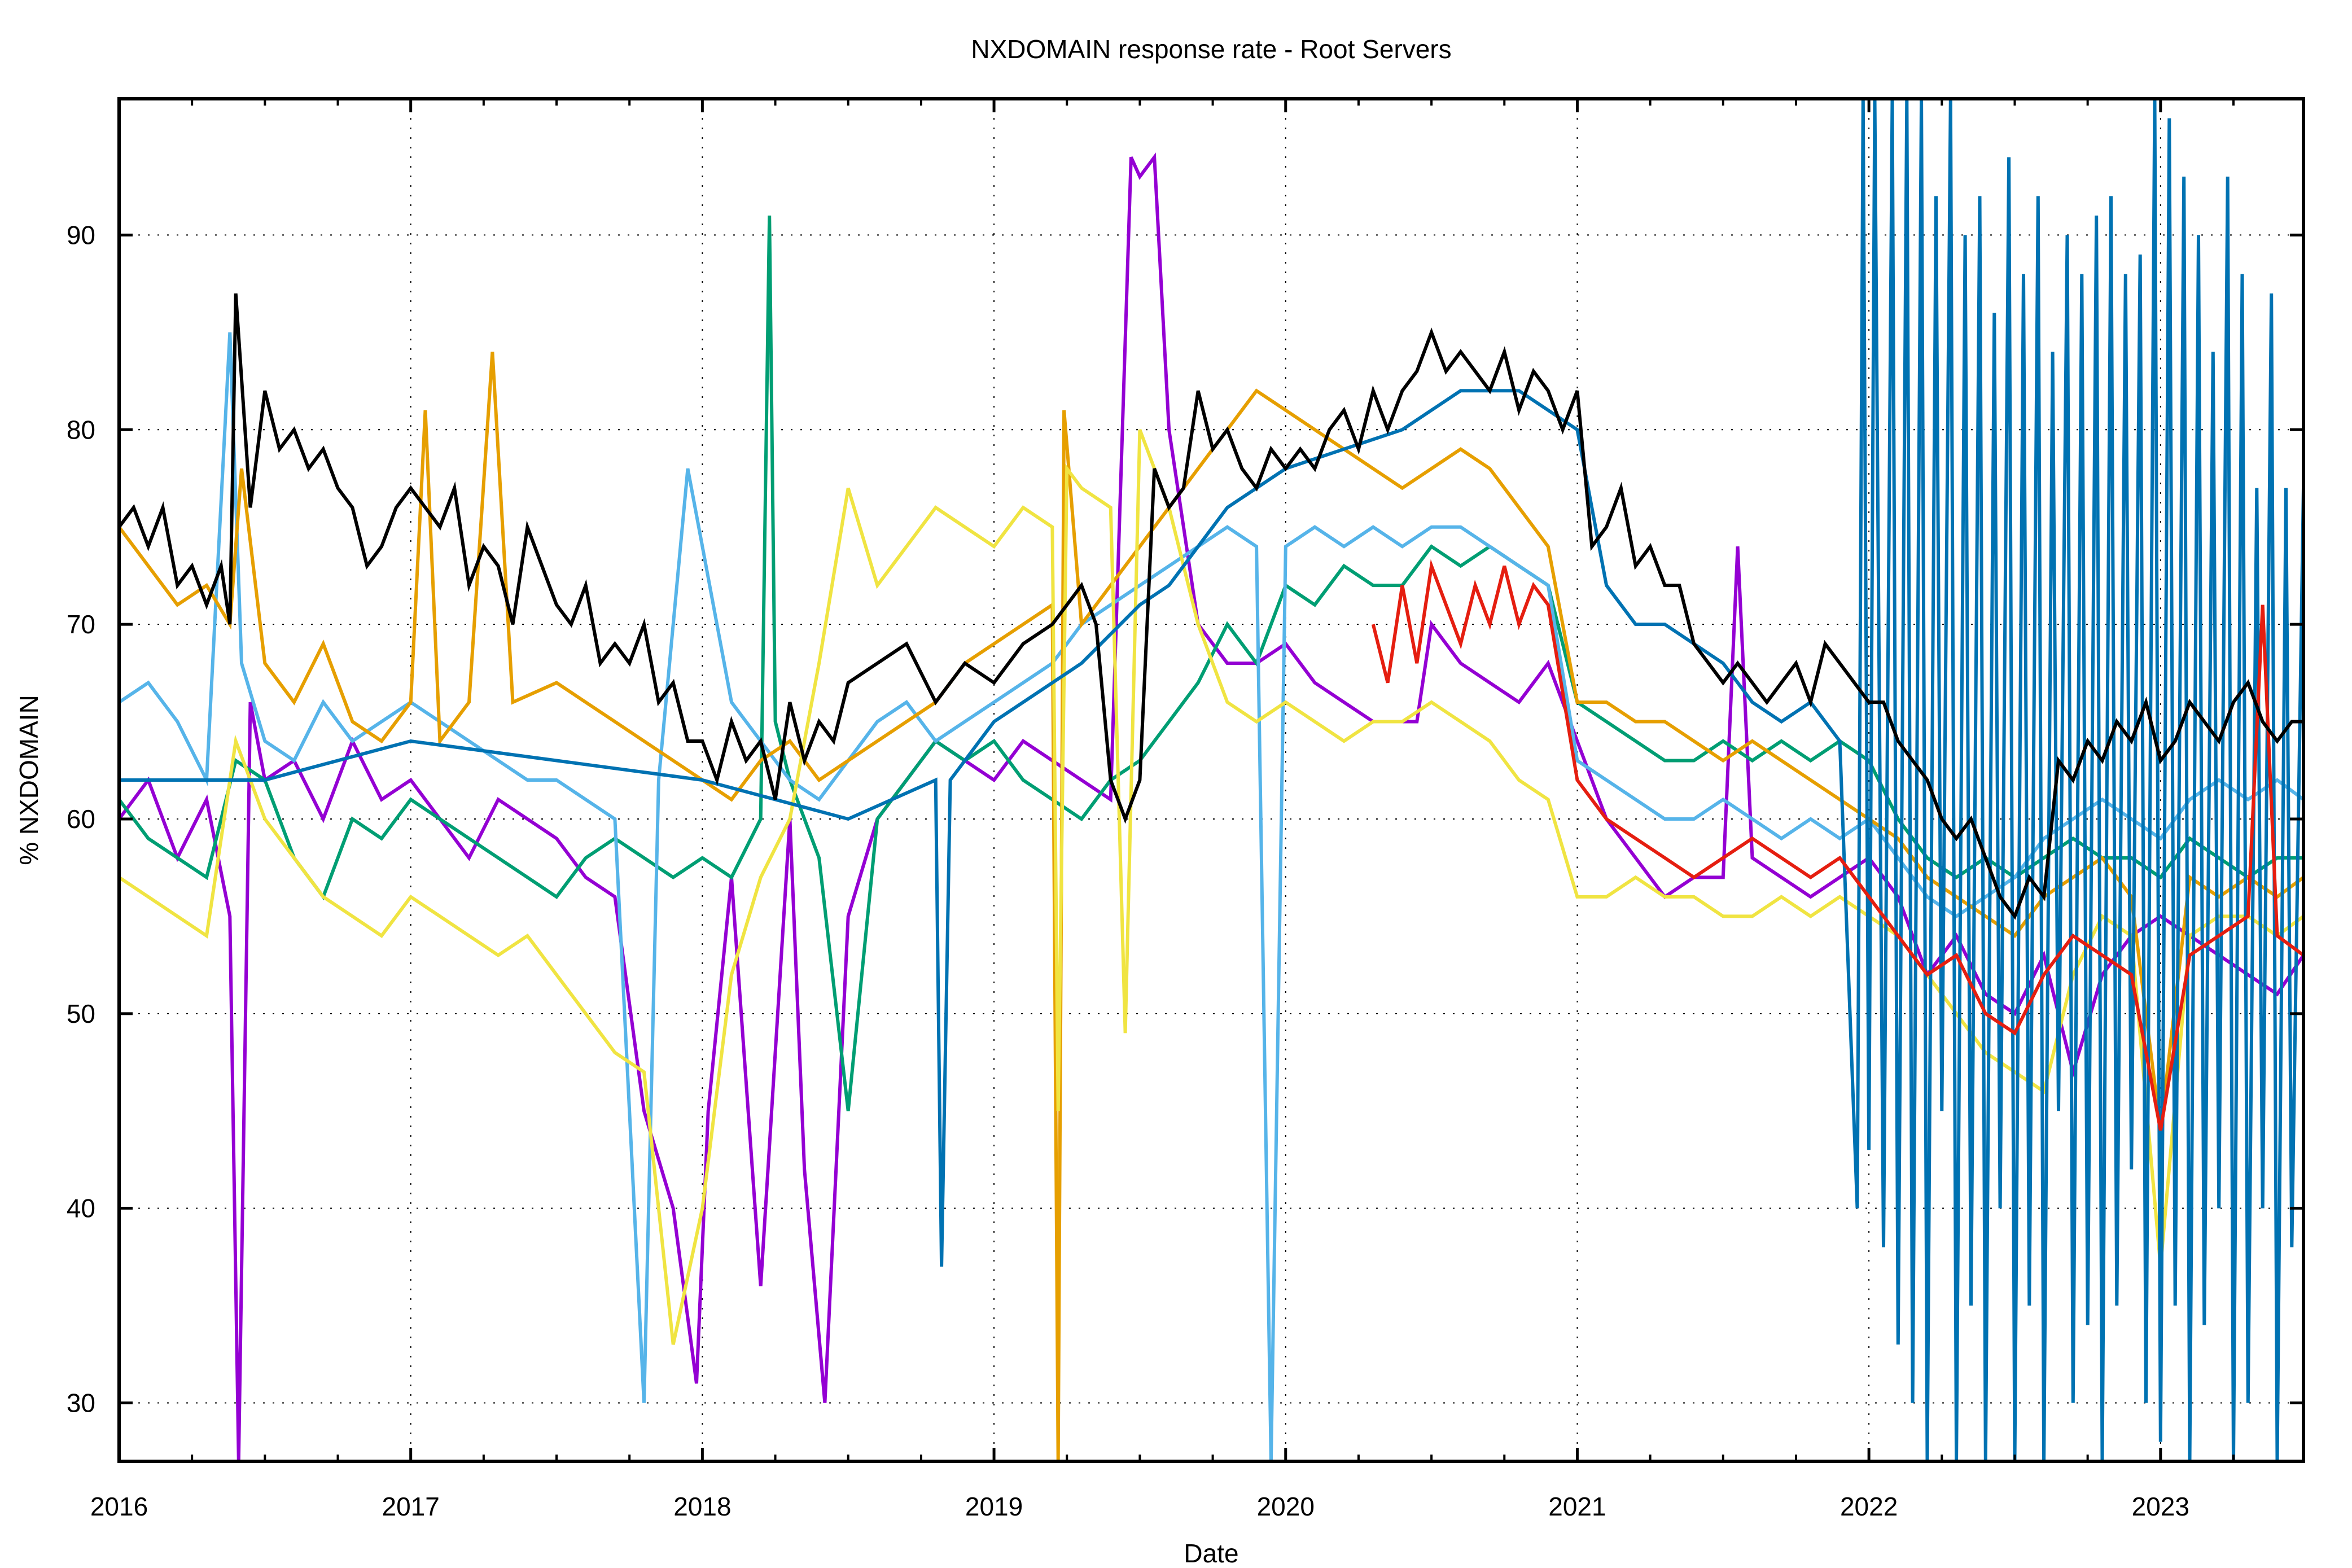  Describe the element at coordinates (1286, 1506) in the screenshot. I see `x-tick-label: 2020` at that location.